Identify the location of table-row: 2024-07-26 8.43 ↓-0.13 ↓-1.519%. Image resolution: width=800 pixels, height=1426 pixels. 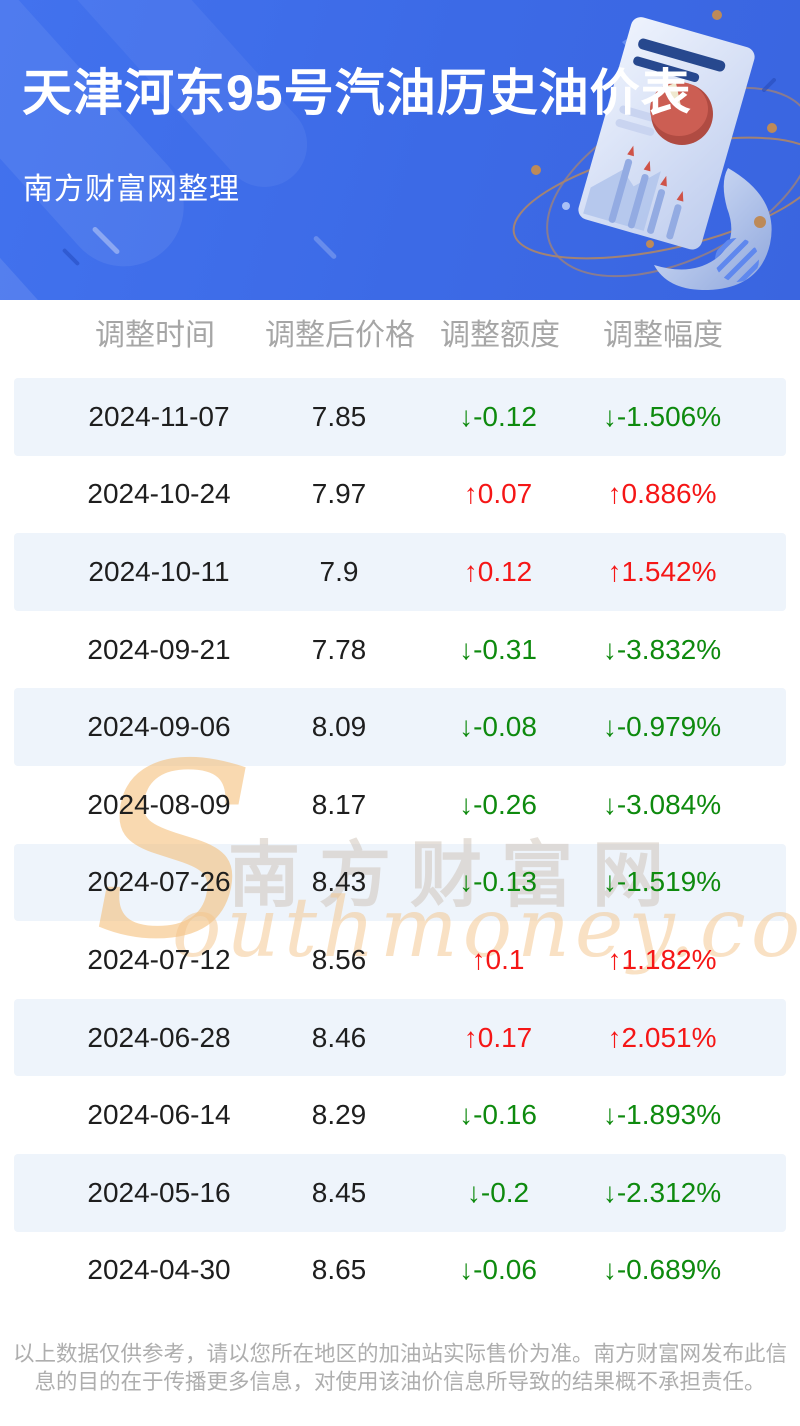
(400, 882).